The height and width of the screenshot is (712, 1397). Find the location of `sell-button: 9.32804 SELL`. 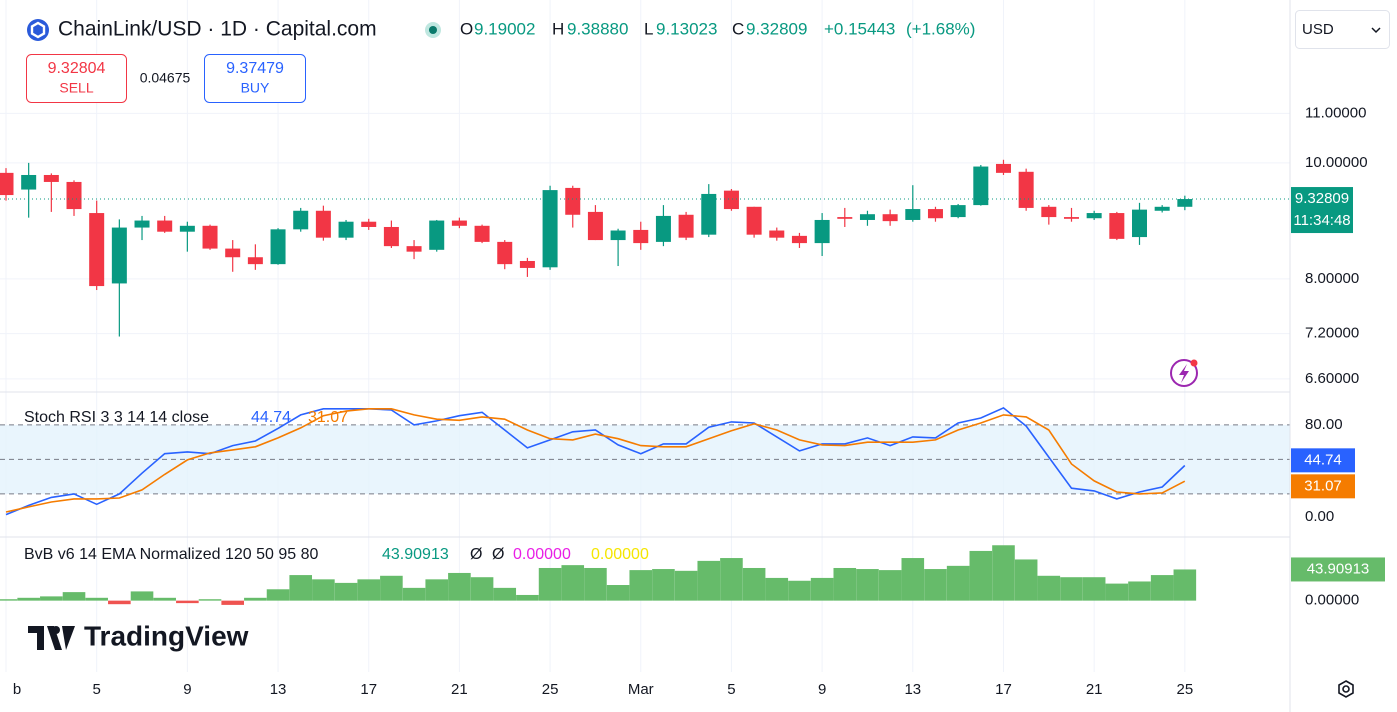

sell-button: 9.32804 SELL is located at coordinates (76, 78).